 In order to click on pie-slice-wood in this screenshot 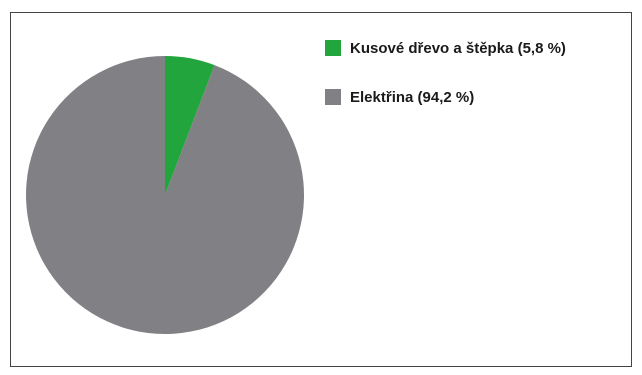, I will do `click(190, 125)`.